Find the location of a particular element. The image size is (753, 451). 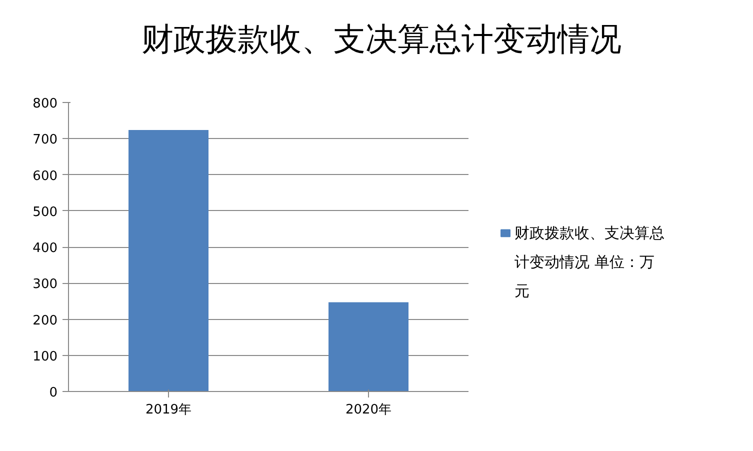

y-tick-label: 400 is located at coordinates (45, 248).